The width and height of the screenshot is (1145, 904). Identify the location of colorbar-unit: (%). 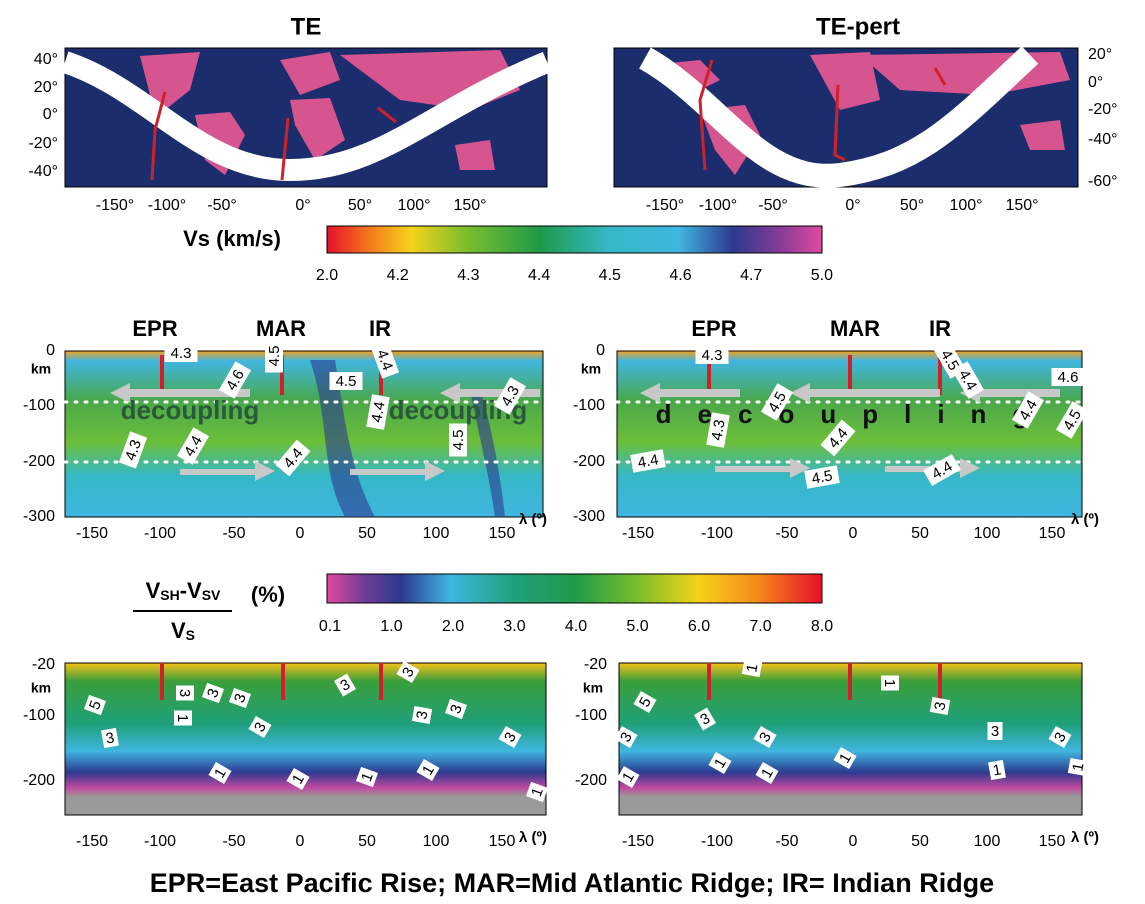
(268, 594).